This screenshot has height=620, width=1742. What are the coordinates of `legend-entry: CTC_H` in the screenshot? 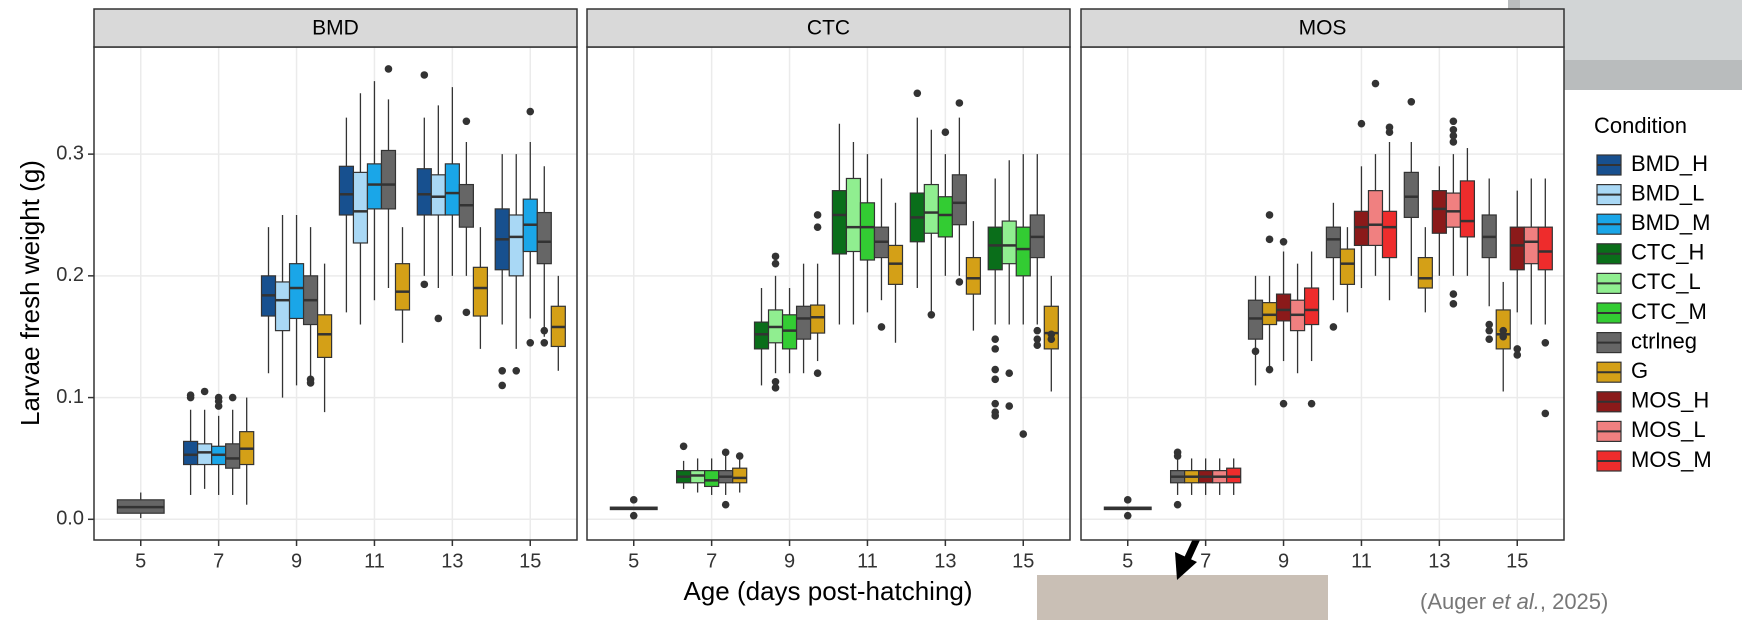 It's located at (1650, 252).